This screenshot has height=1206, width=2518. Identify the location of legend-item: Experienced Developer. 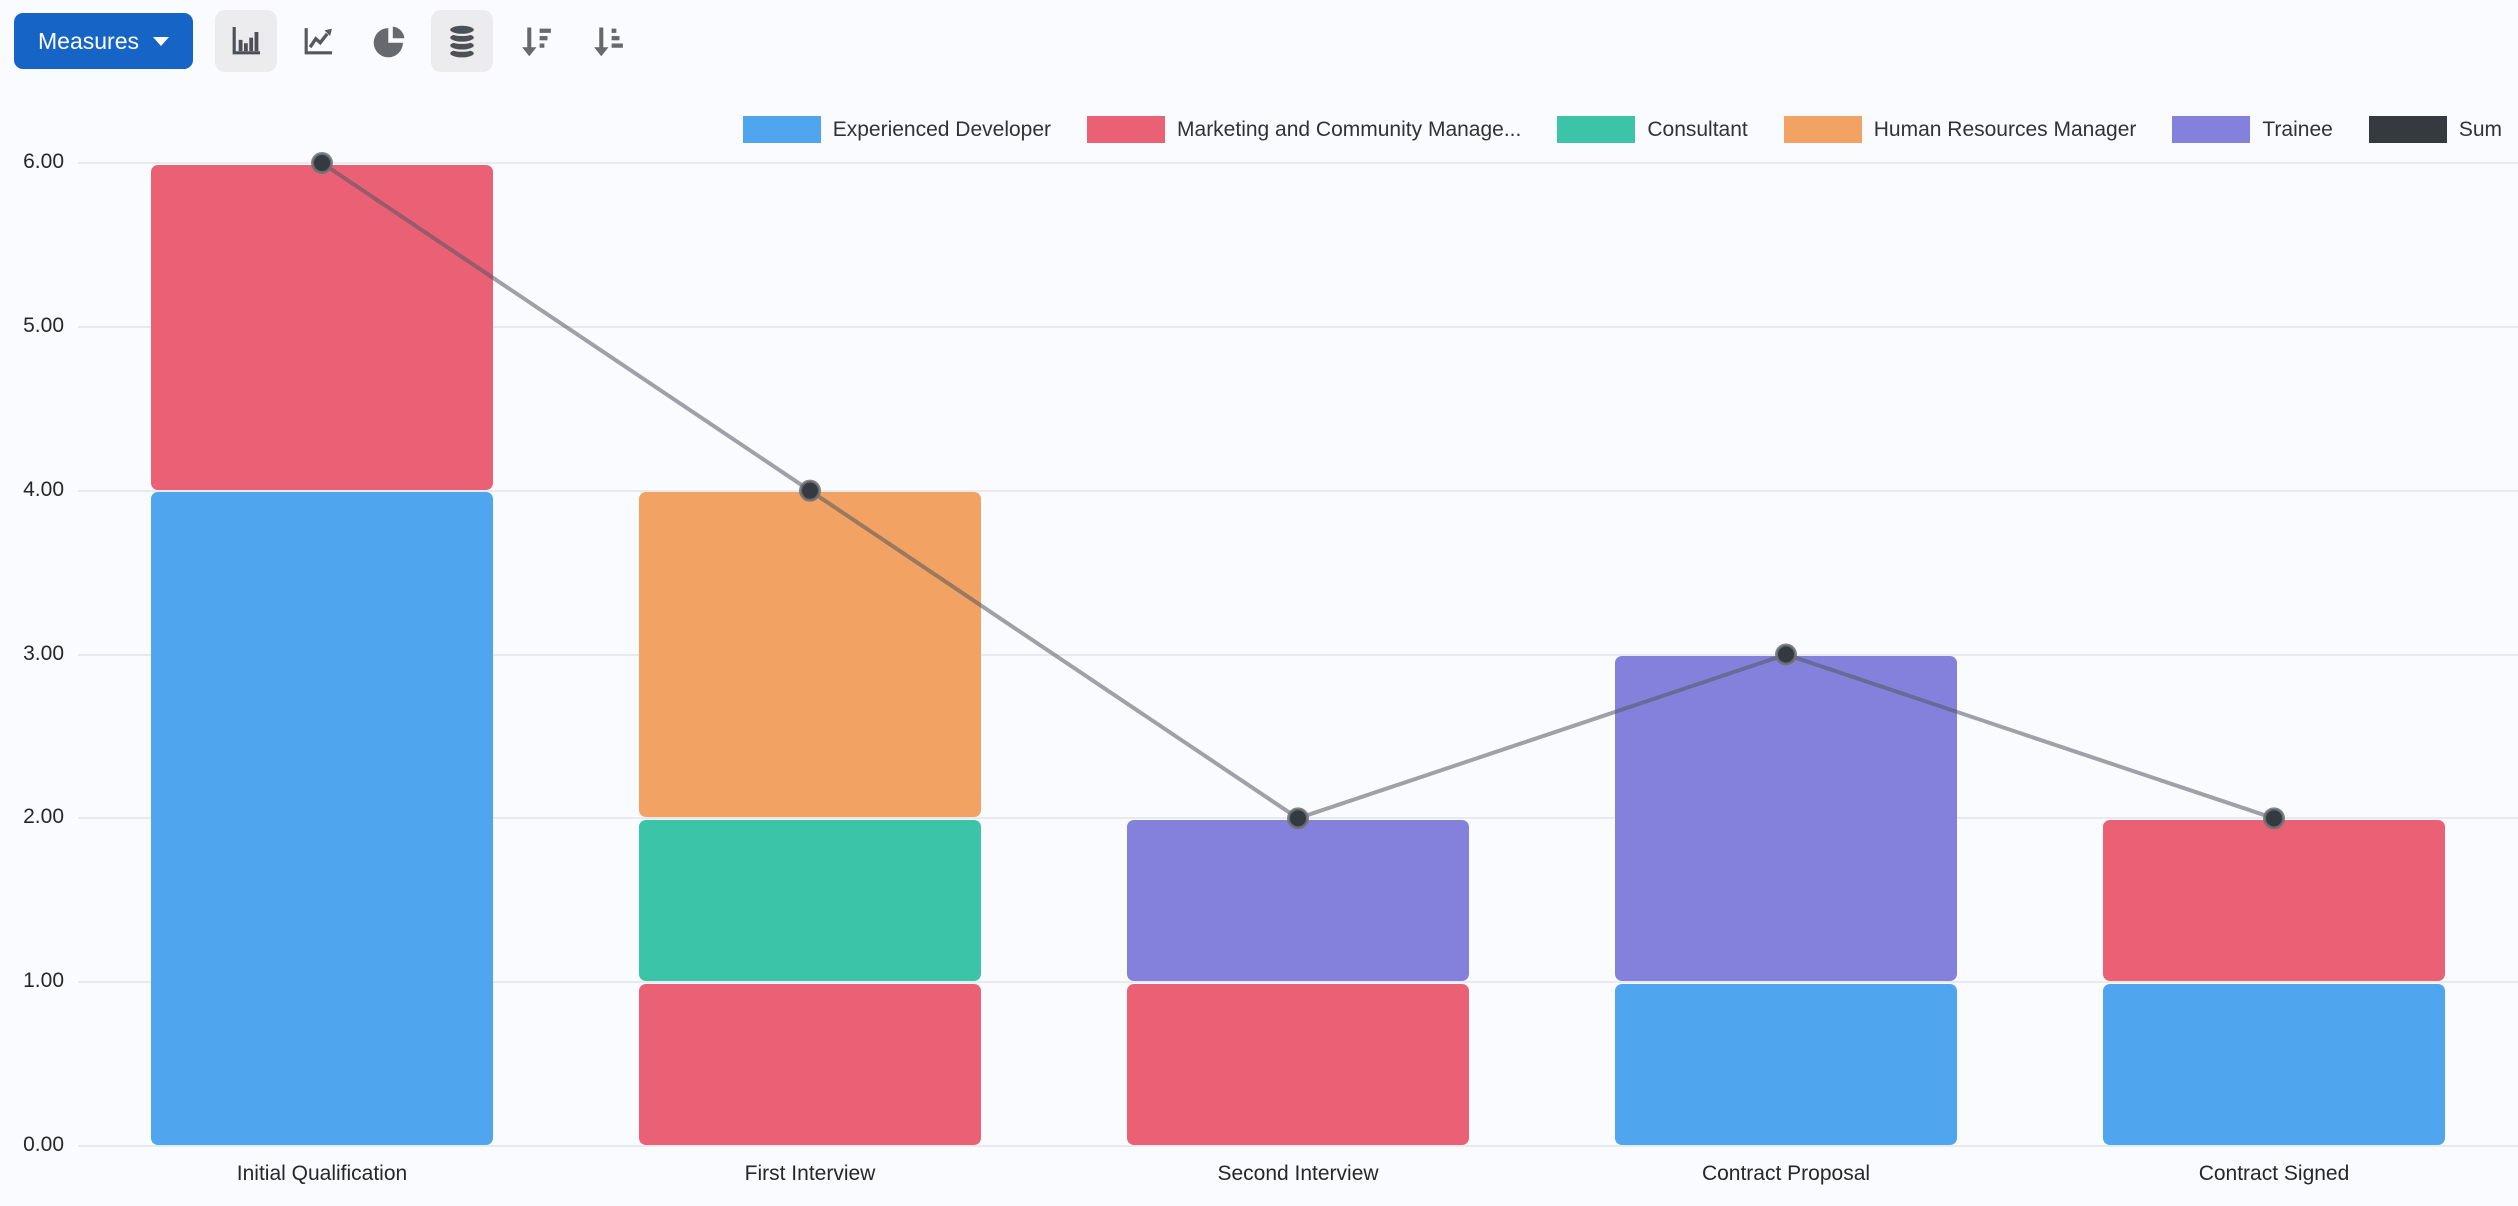
(897, 129).